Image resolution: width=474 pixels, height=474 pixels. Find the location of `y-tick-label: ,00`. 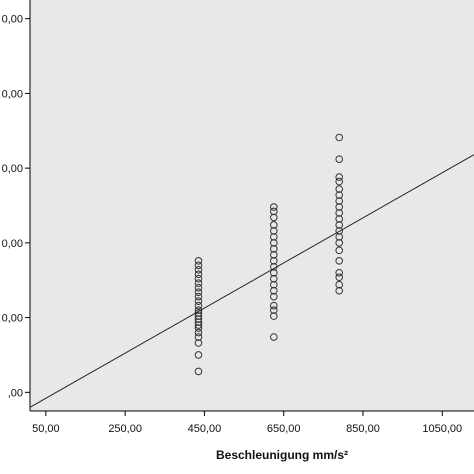

y-tick-label: ,00 is located at coordinates (15, 393).